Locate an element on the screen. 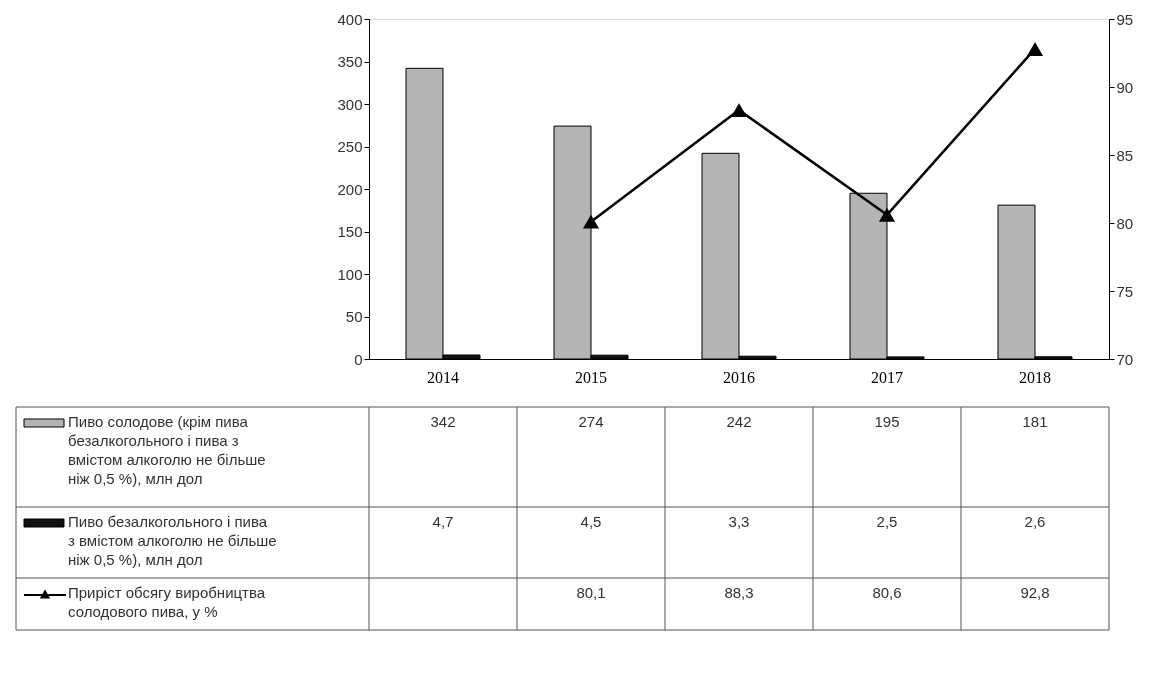 Image resolution: width=1157 pixels, height=675 pixels. data-label: 181 is located at coordinates (1035, 421).